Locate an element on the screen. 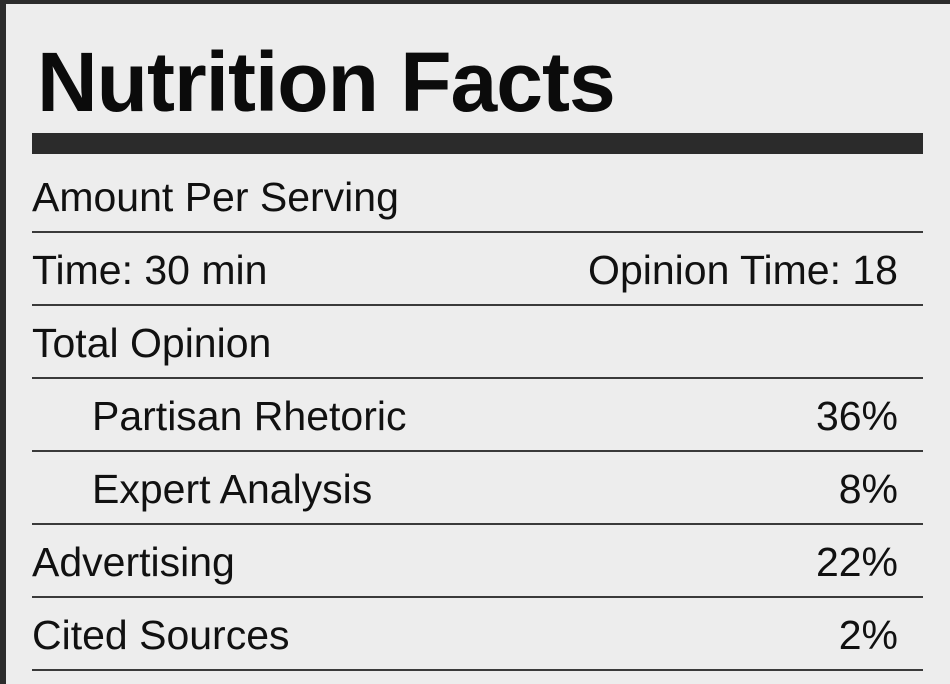 Image resolution: width=950 pixels, height=684 pixels. sub-item-value: 8% is located at coordinates (868, 489).